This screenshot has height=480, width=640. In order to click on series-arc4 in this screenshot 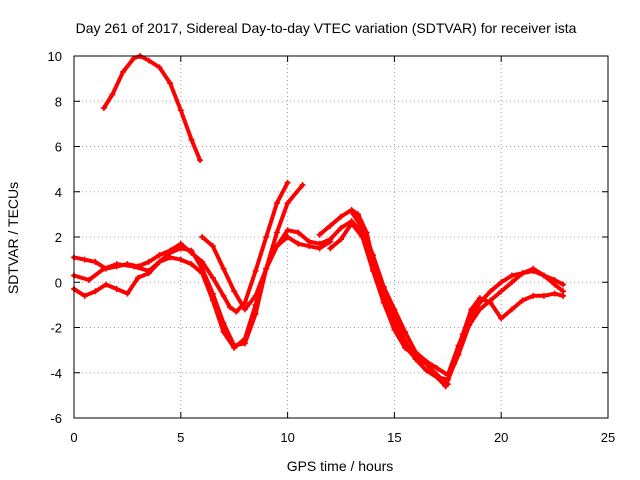, I will do `click(202, 292)`.